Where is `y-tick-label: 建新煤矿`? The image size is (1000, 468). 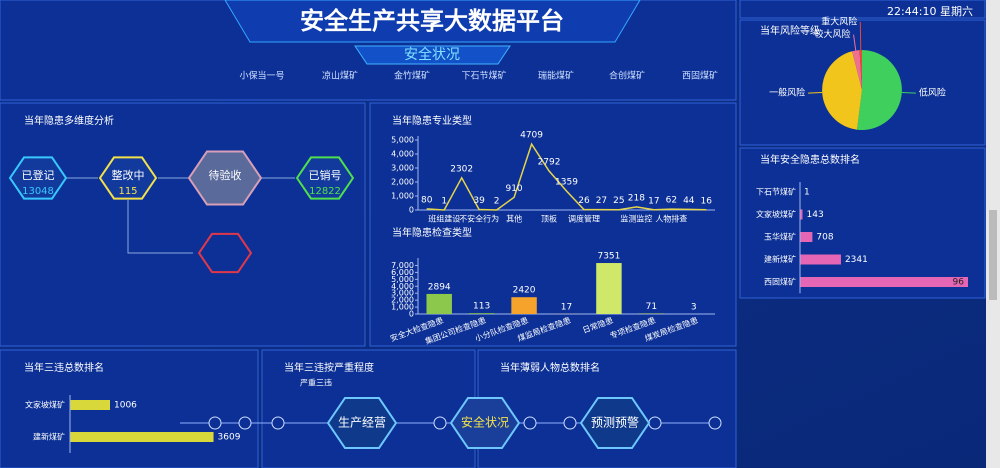
y-tick-label: 建新煤矿 is located at coordinates (780, 259).